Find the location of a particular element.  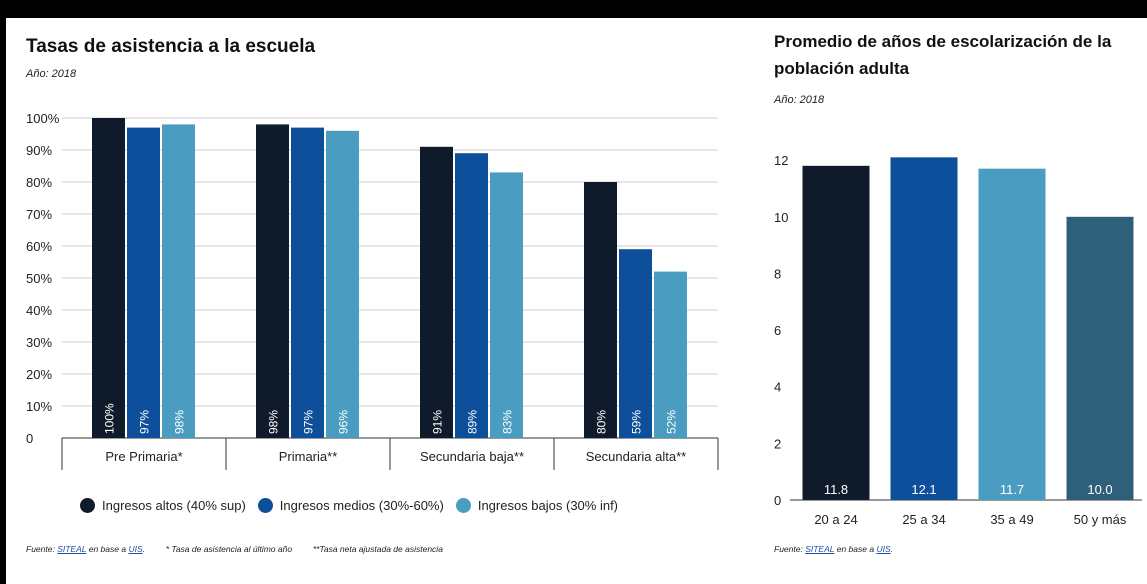

footer-note-last-year: * Tasa de asistencia al último año is located at coordinates (229, 549).